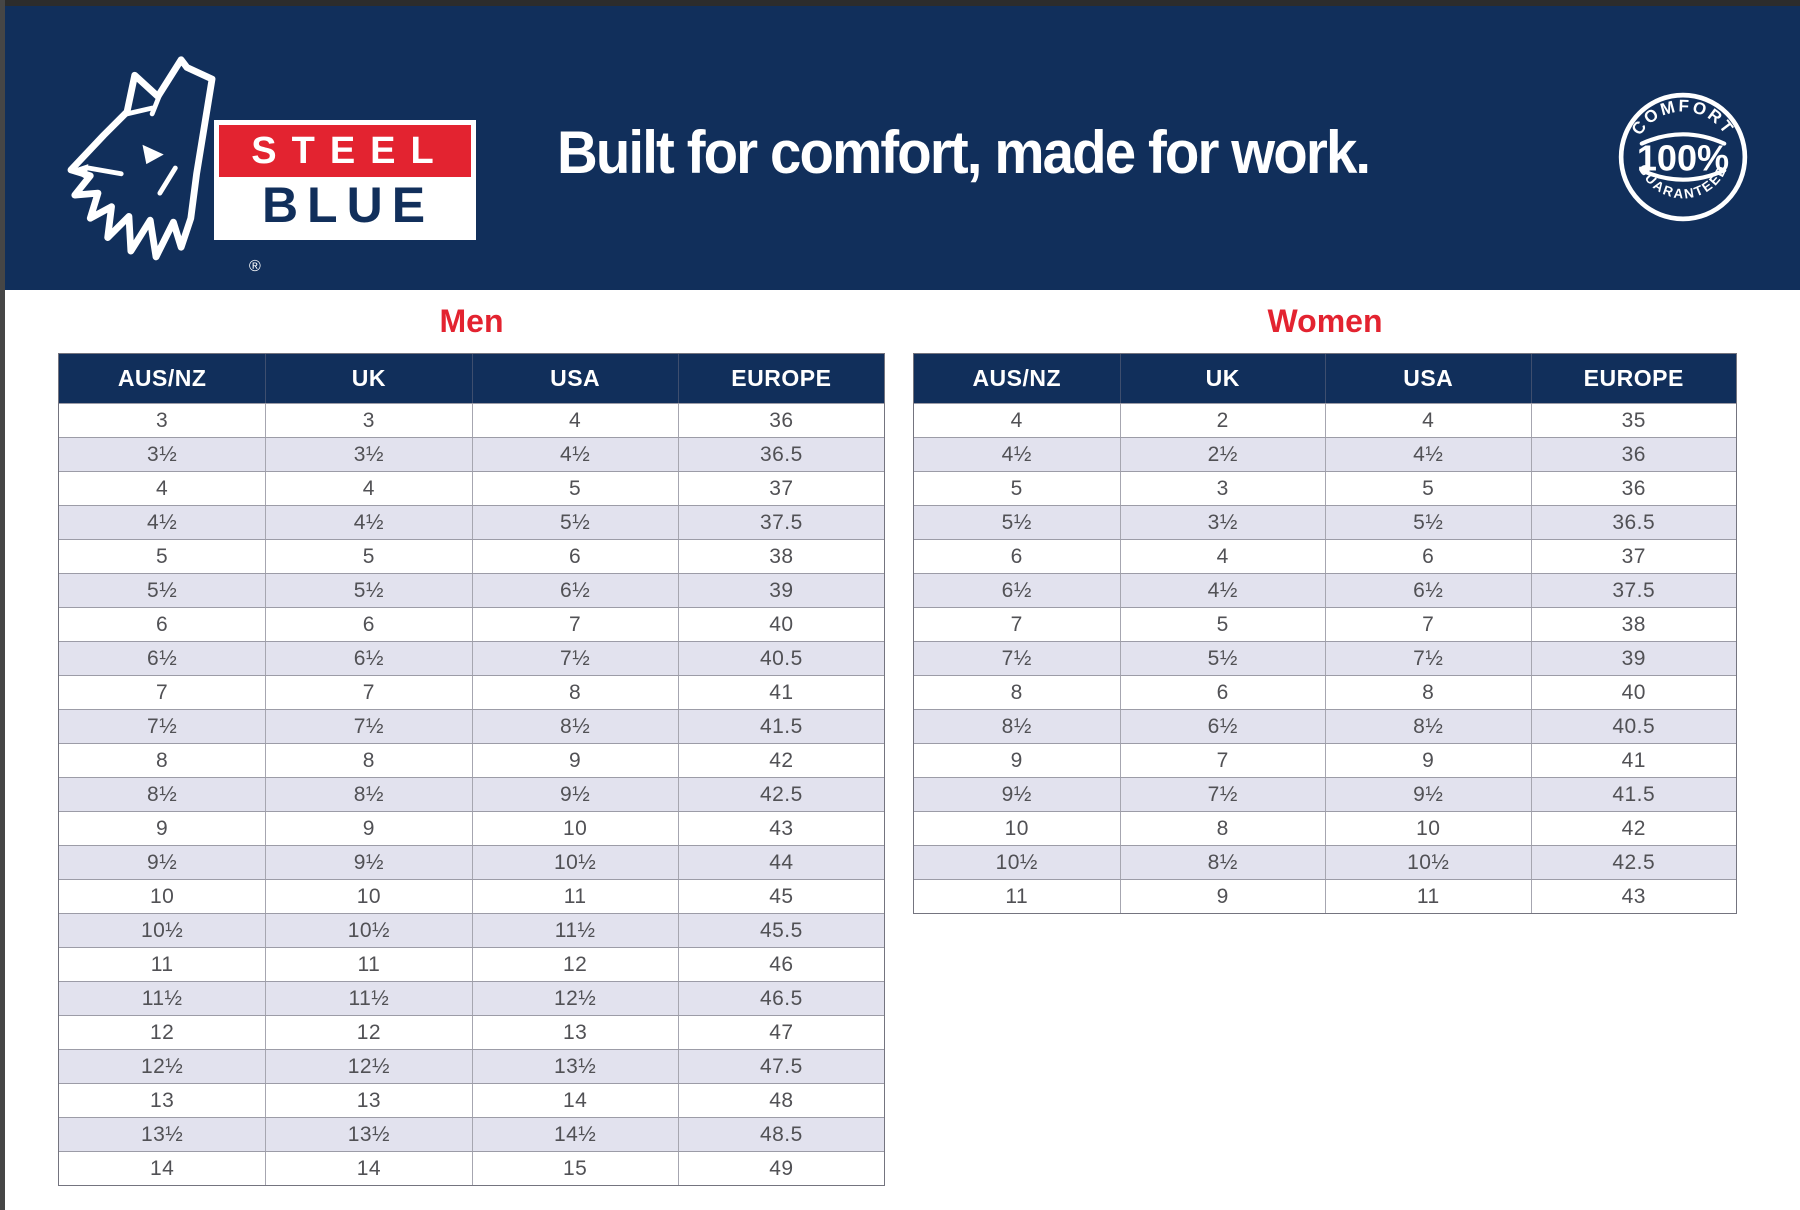  I want to click on table-row: 5 3 5 36, so click(1325, 488).